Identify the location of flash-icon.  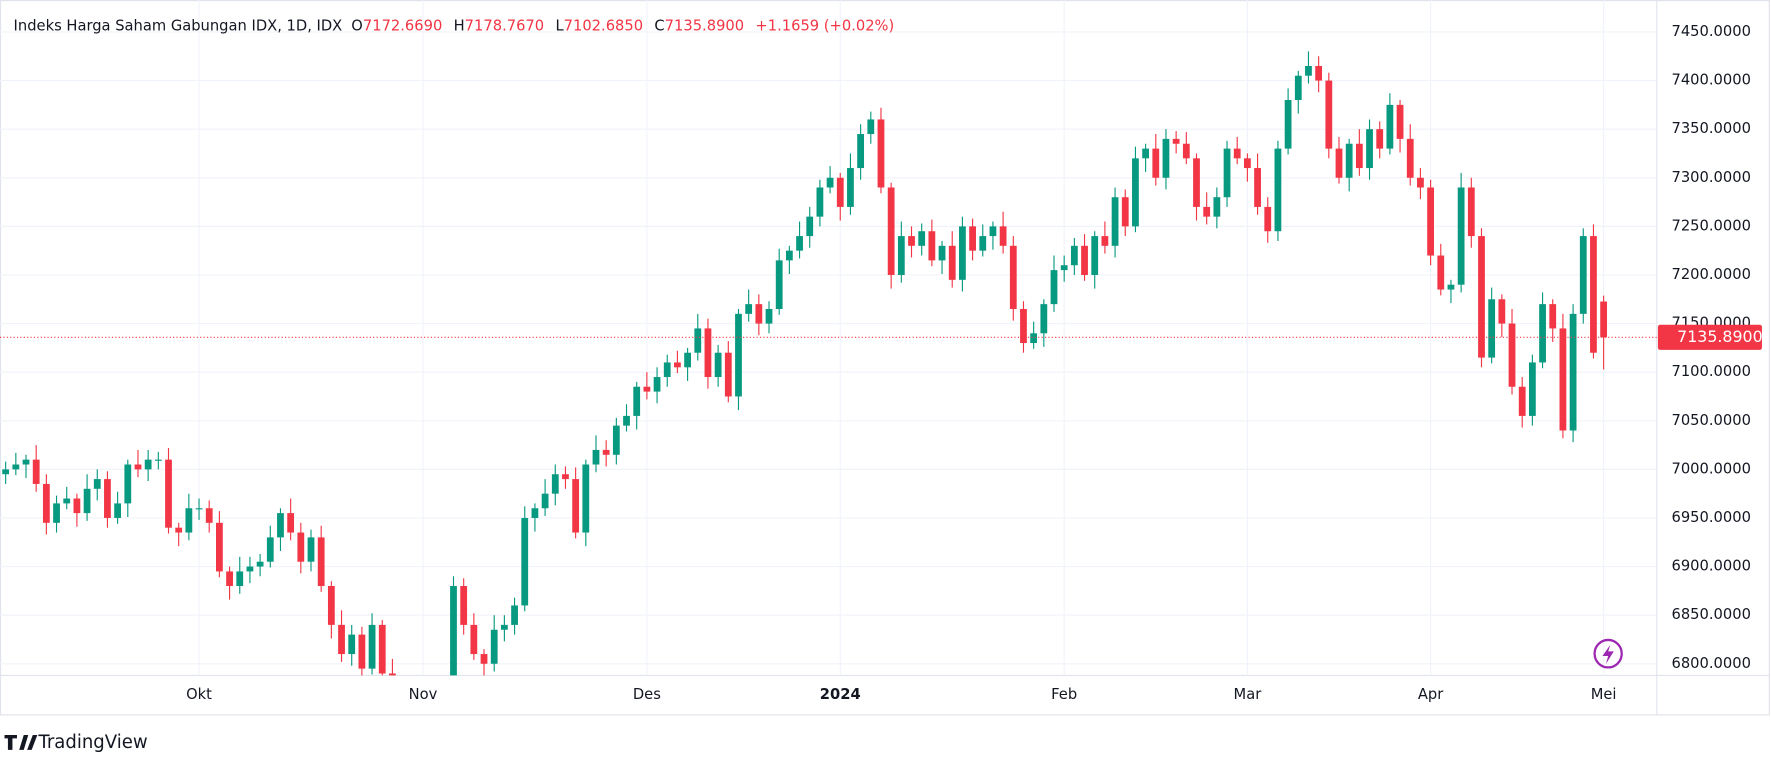
(1608, 653).